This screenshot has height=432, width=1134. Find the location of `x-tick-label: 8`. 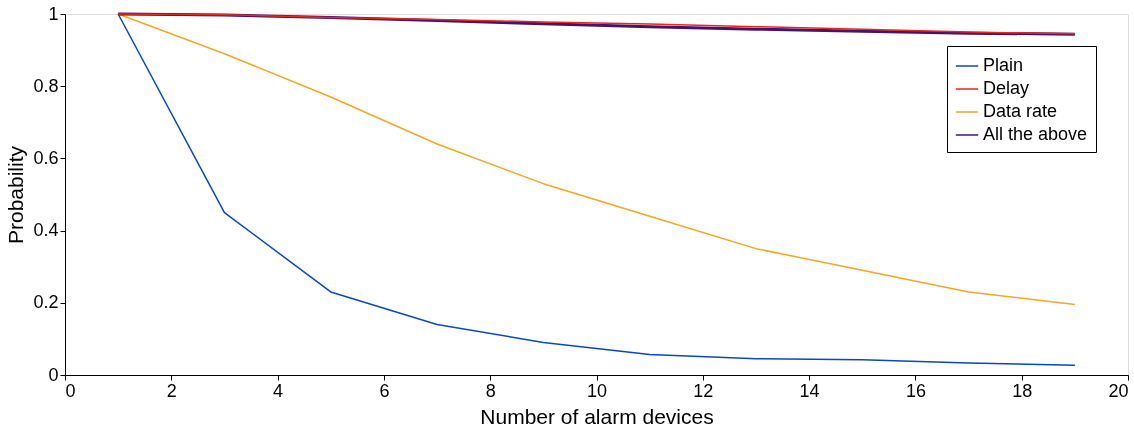

x-tick-label: 8 is located at coordinates (490, 390).